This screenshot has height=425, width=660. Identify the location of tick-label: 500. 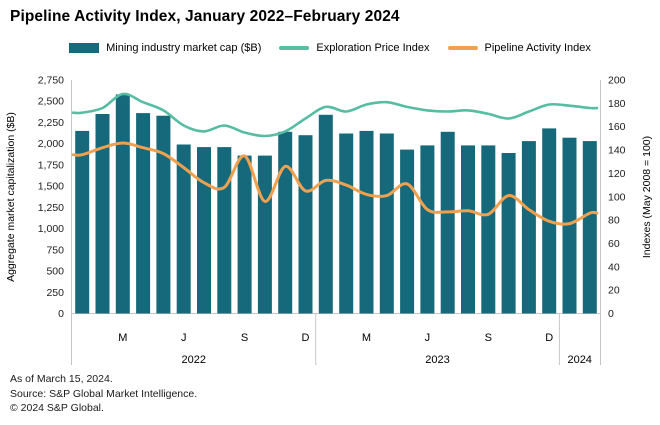
(55, 272).